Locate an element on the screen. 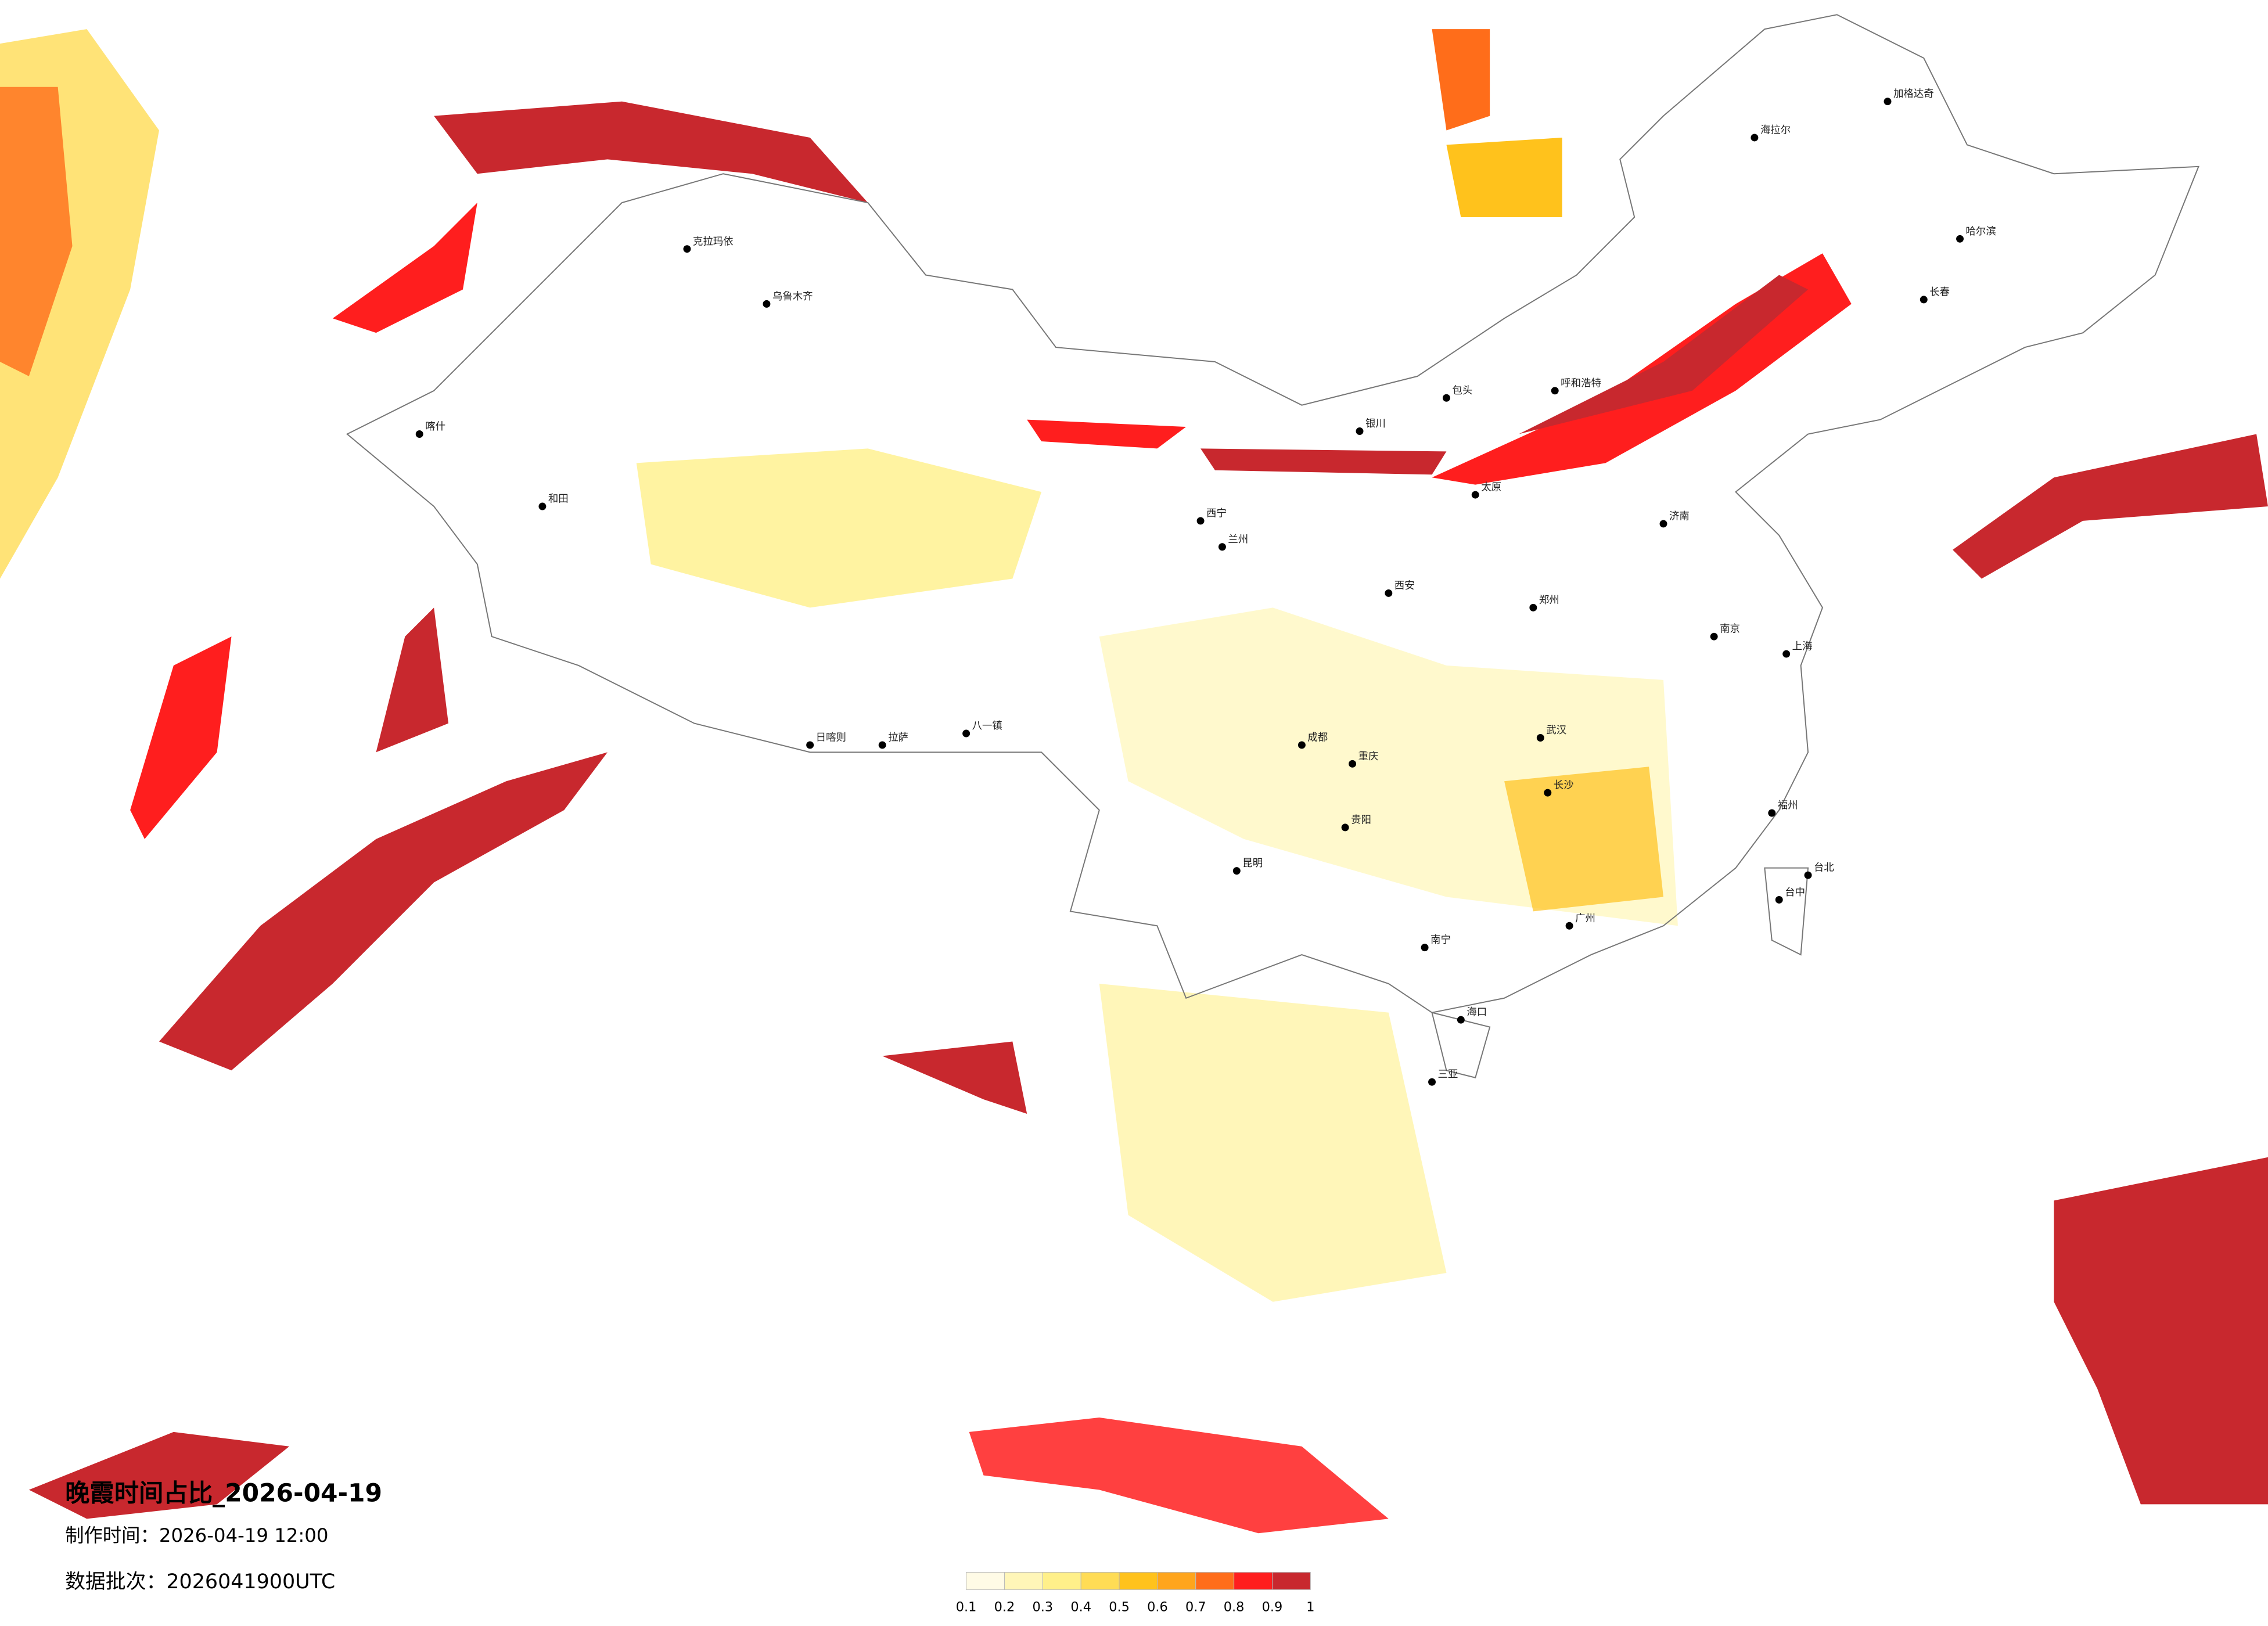 This screenshot has height=1626, width=2268. city-label: 福州 is located at coordinates (1788, 806).